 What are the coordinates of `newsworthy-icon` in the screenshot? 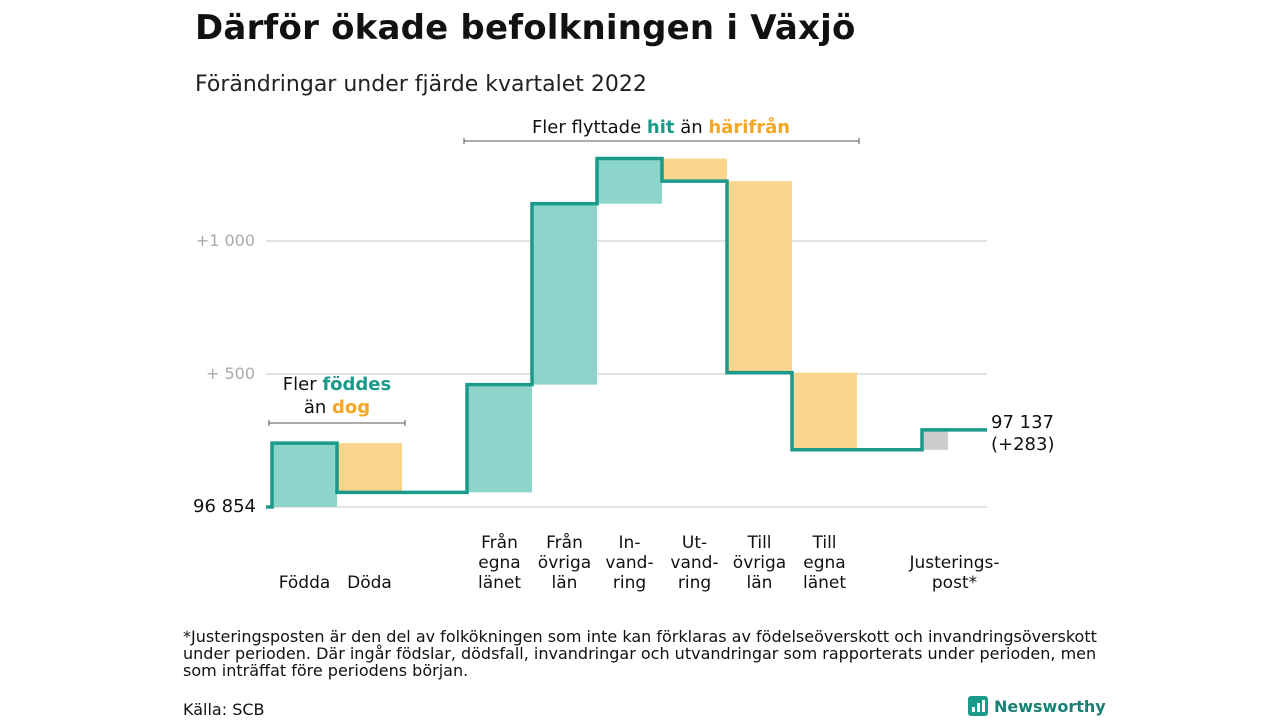 It's located at (978, 706).